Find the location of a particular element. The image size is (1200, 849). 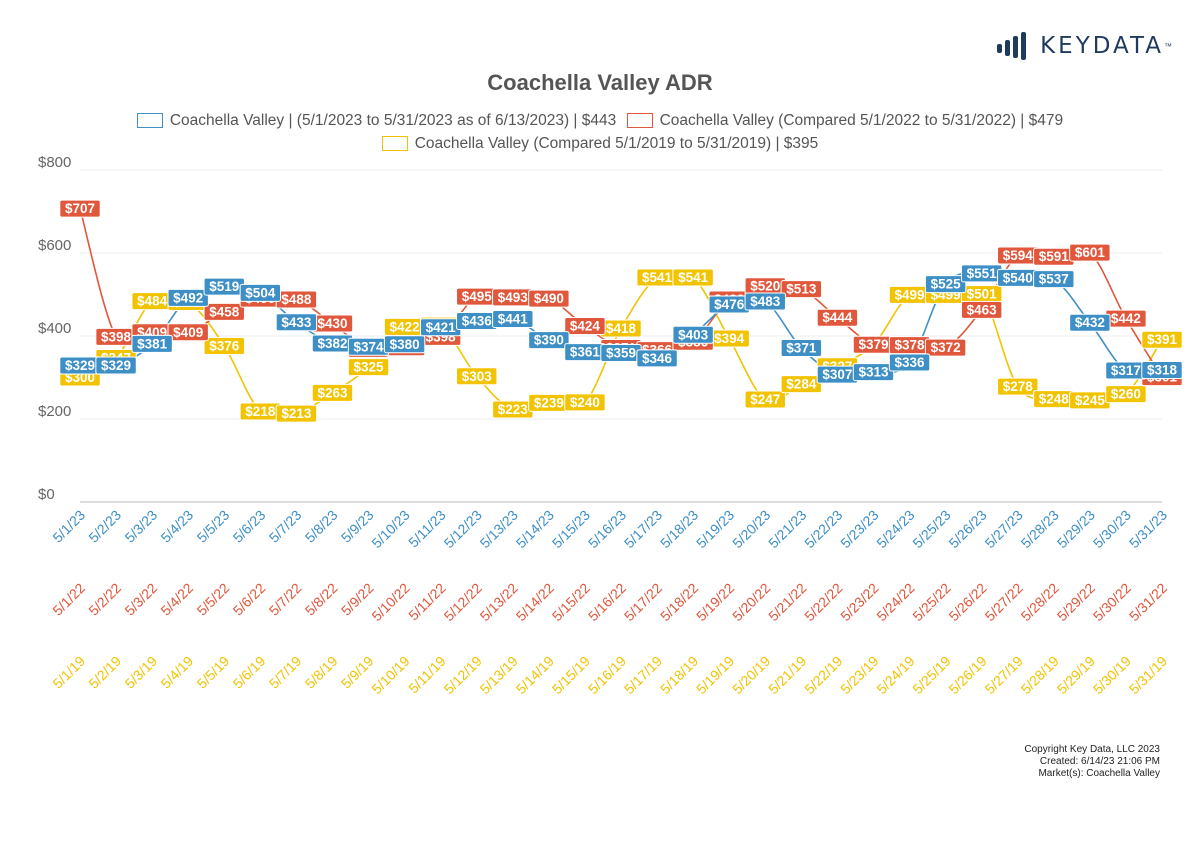

data-label: $537 is located at coordinates (1054, 279).